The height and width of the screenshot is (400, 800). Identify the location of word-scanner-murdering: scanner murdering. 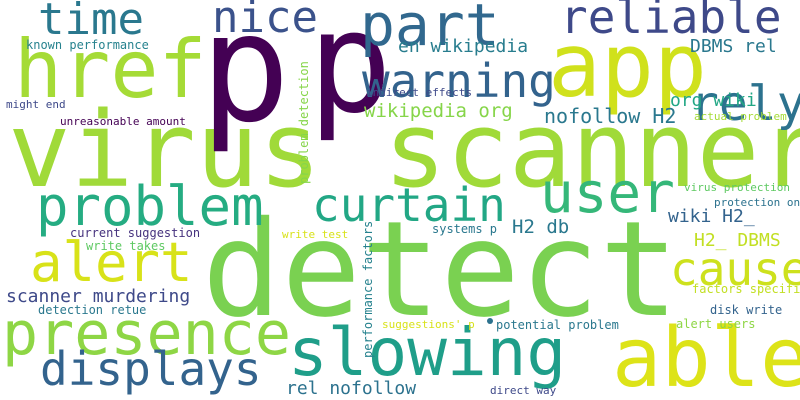
(98, 296).